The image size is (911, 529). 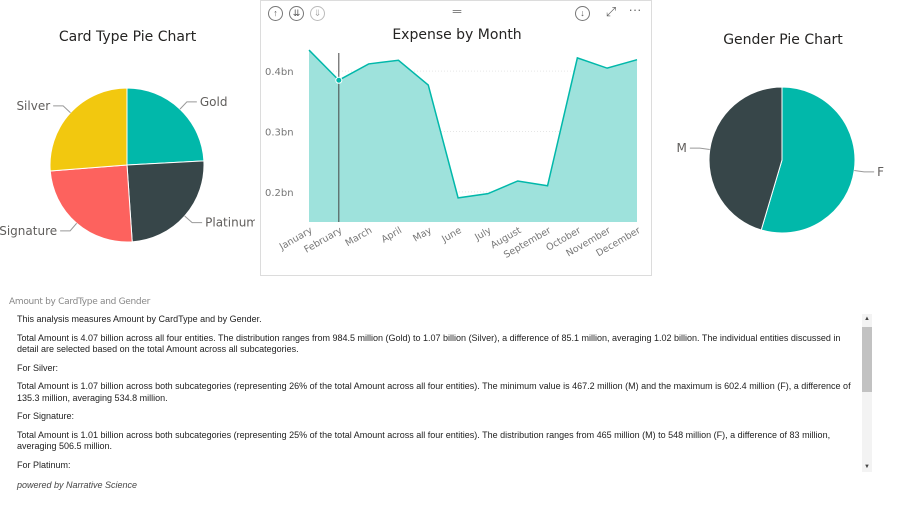 What do you see at coordinates (783, 40) in the screenshot?
I see `gender-pie-title: Gender Pie Chart` at bounding box center [783, 40].